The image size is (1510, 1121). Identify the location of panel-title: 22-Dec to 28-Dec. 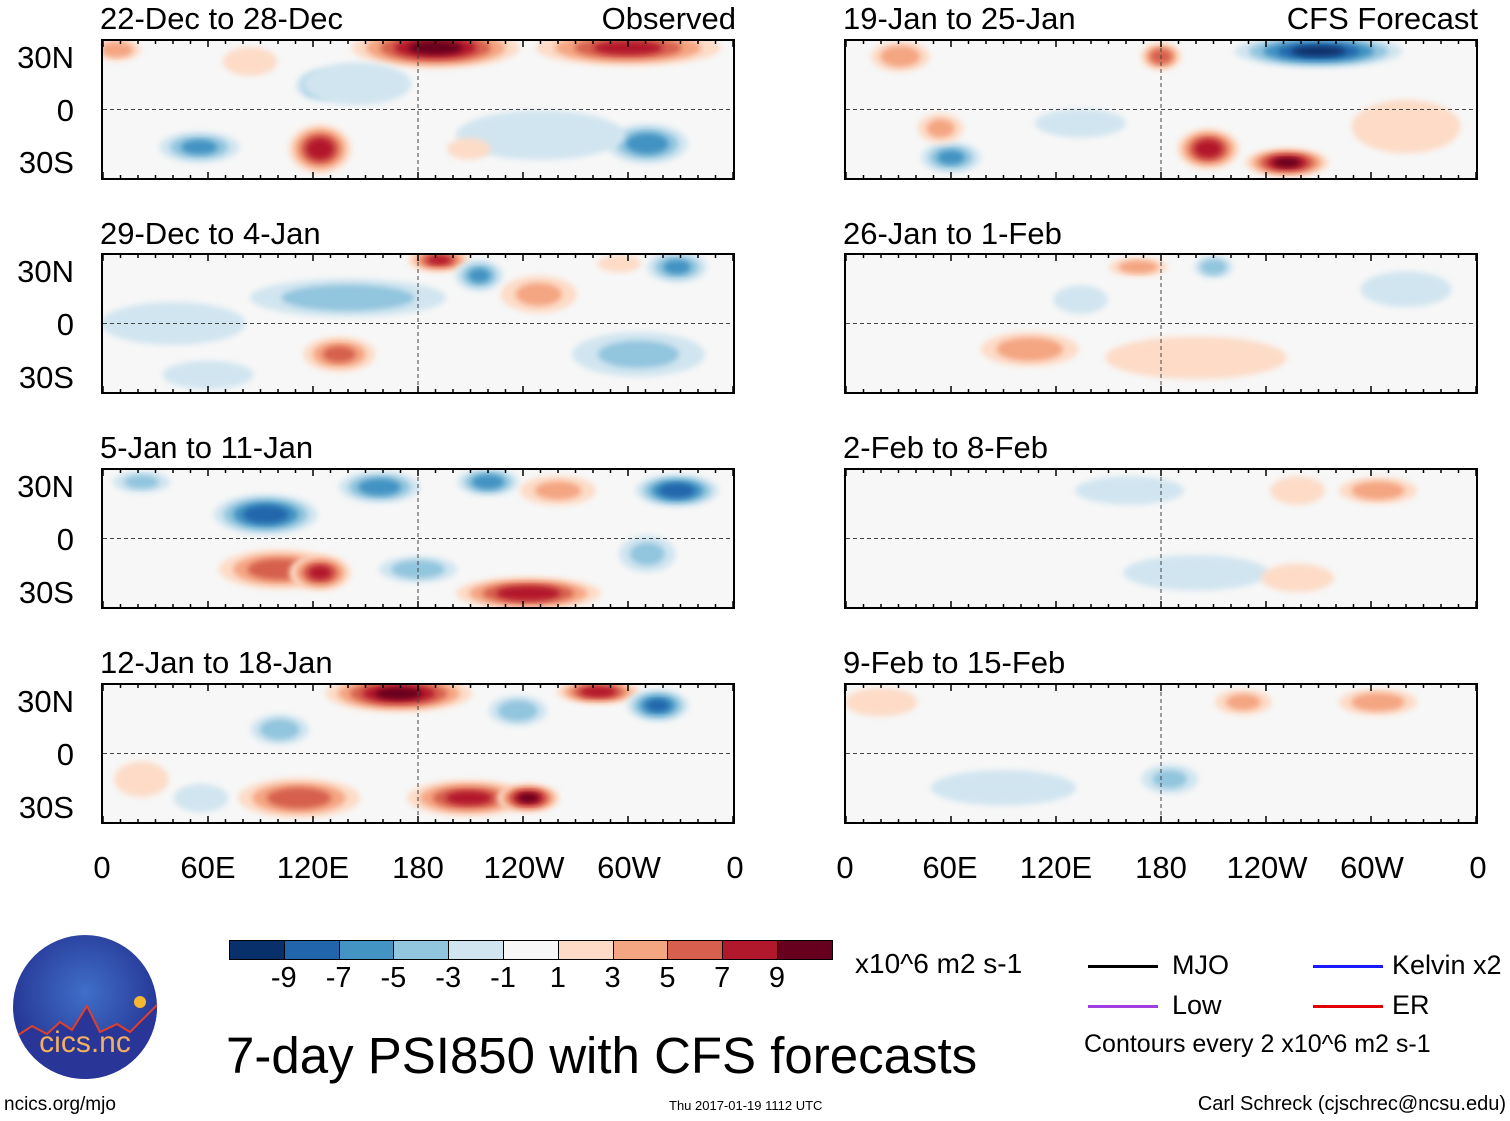
(221, 18).